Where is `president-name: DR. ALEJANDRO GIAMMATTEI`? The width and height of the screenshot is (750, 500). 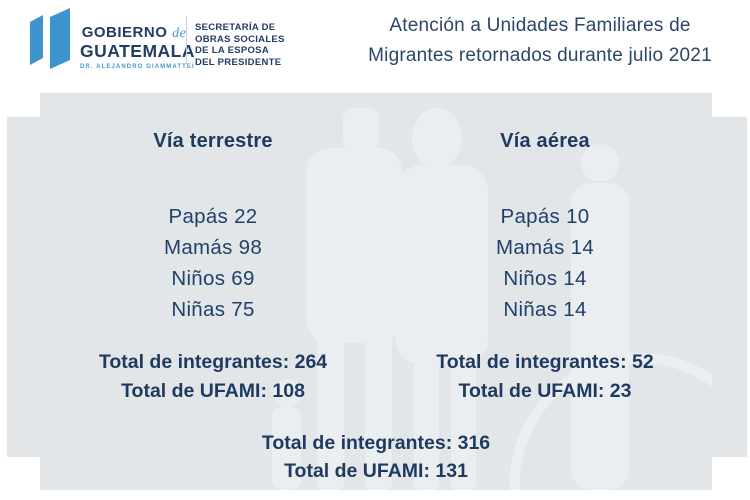 president-name: DR. ALEJANDRO GIAMMATTEI is located at coordinates (137, 67).